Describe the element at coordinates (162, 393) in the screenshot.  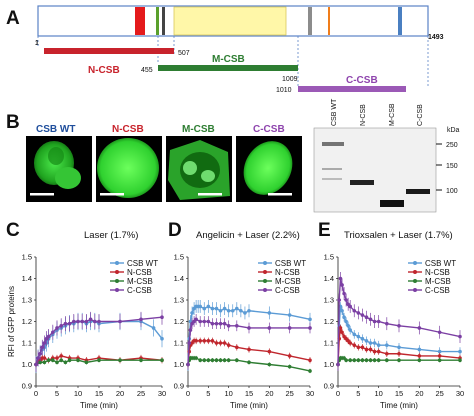
I see `x-tick-label: 30` at that location.